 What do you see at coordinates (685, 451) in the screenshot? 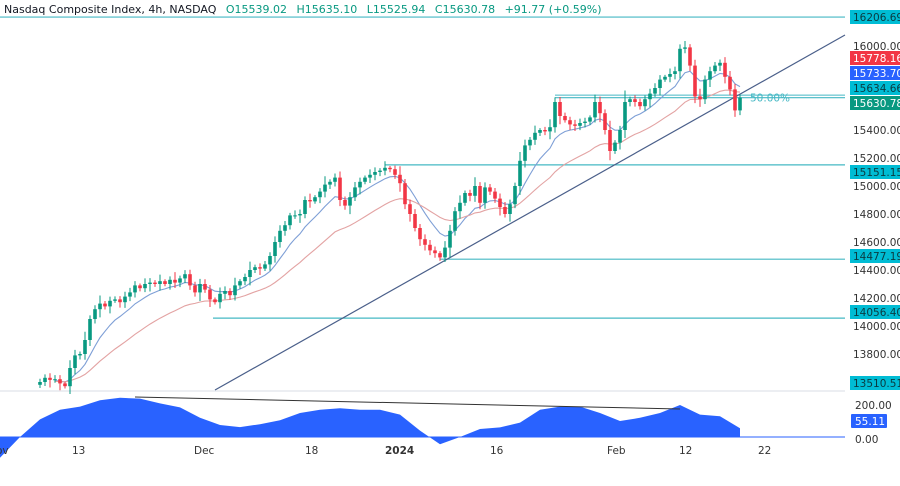
I see `time-tick-label: 12` at bounding box center [685, 451].